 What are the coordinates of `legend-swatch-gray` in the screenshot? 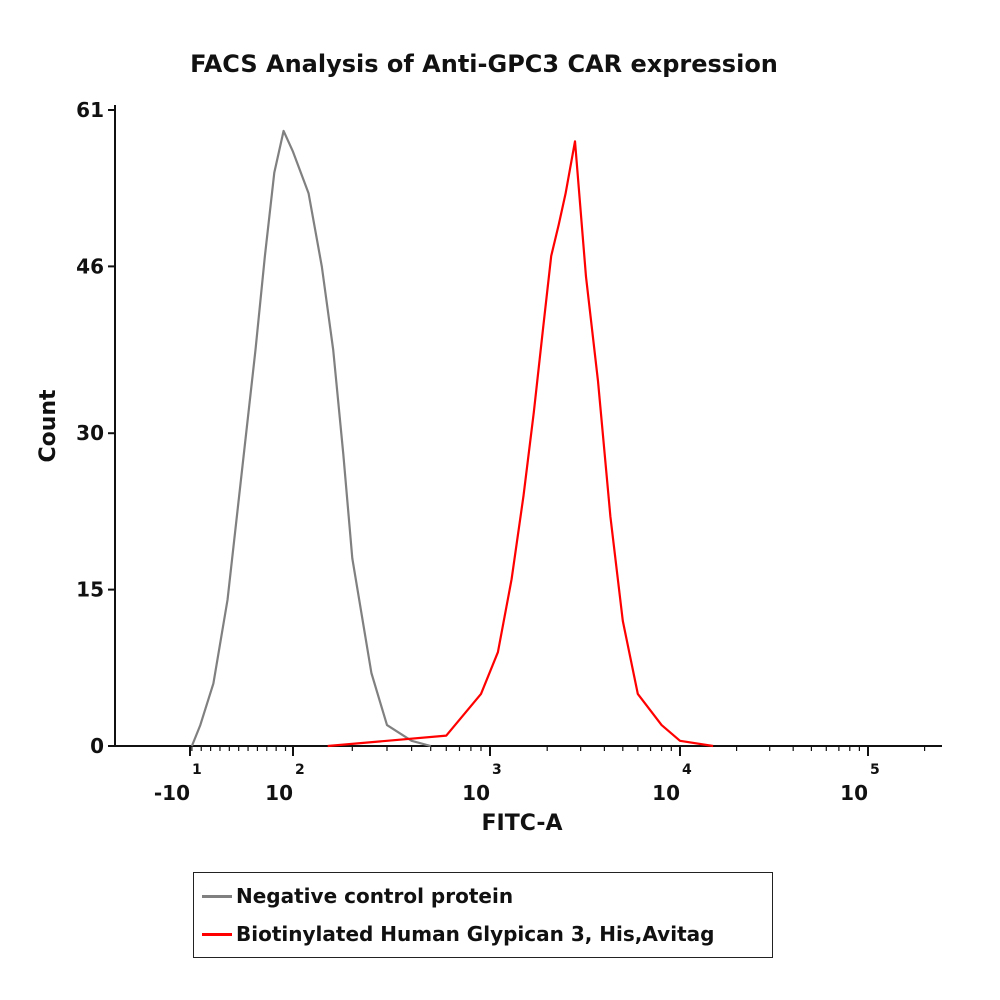 It's located at (217, 896).